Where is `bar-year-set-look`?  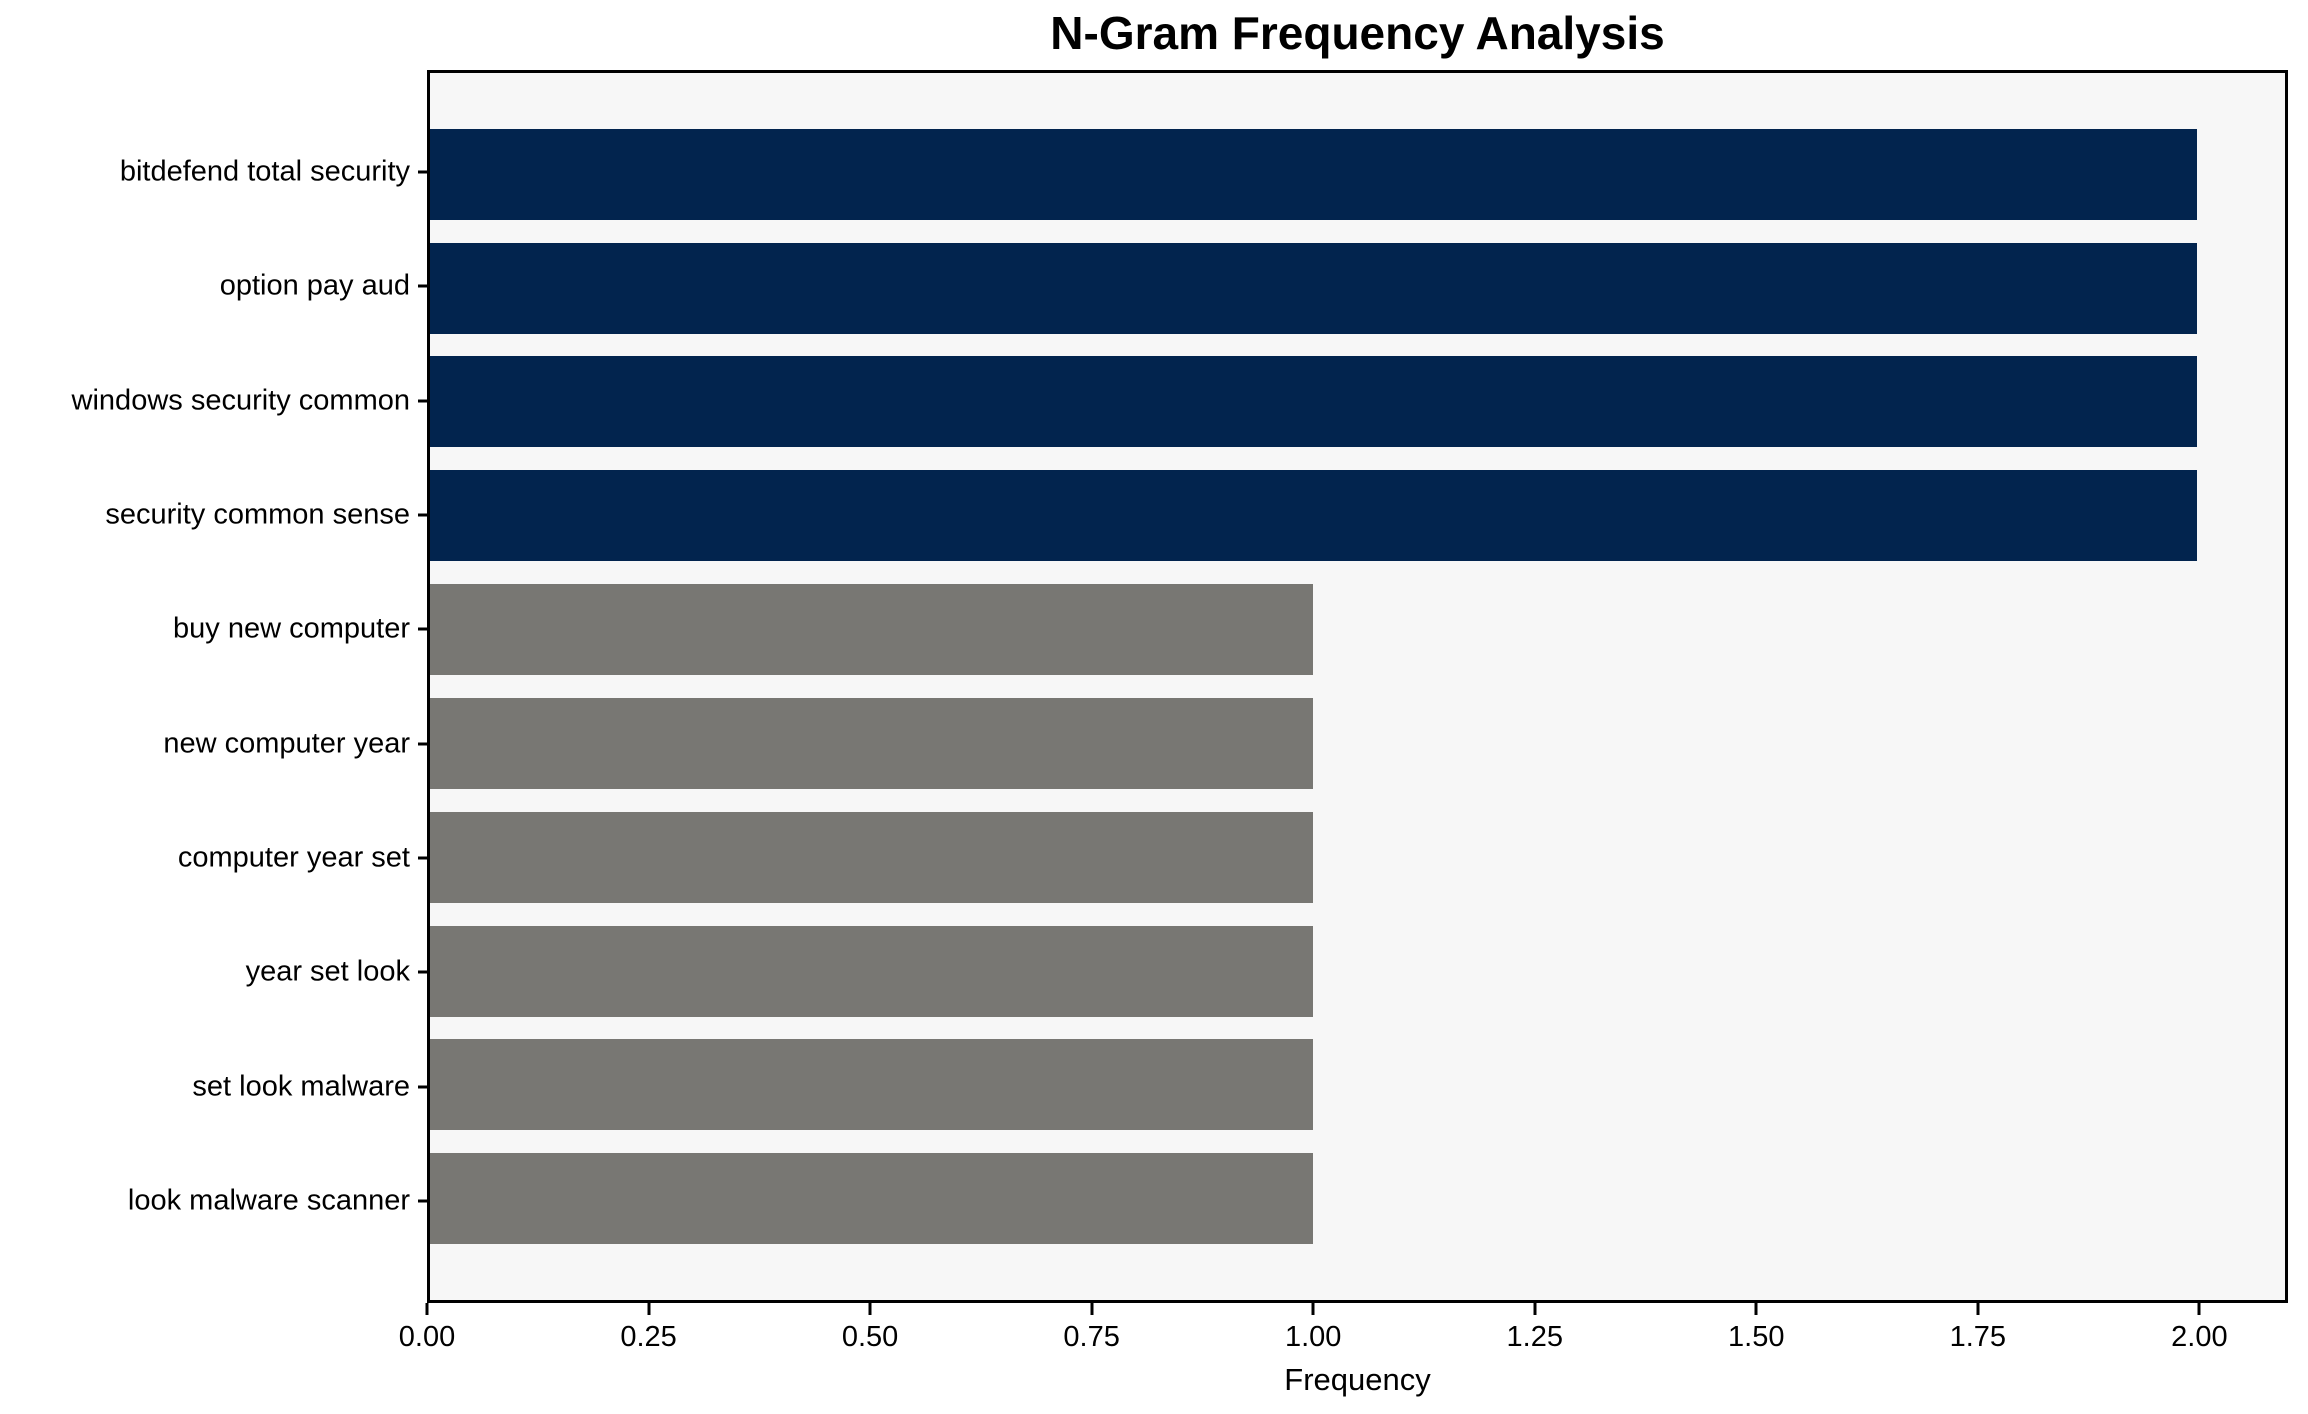 bar-year-set-look is located at coordinates (872, 971).